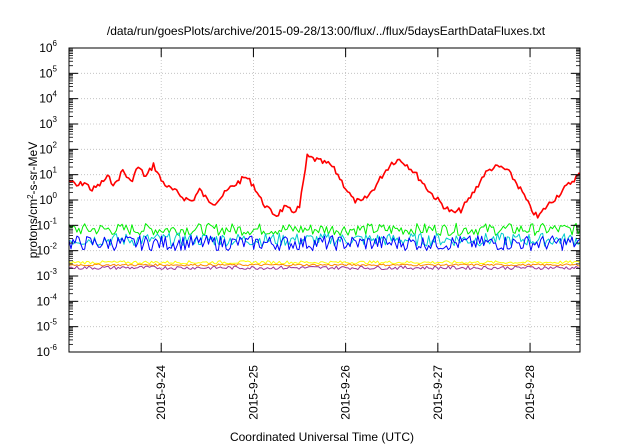 This screenshot has width=640, height=448. I want to click on y-tick-label: 10⁻³, so click(47, 275).